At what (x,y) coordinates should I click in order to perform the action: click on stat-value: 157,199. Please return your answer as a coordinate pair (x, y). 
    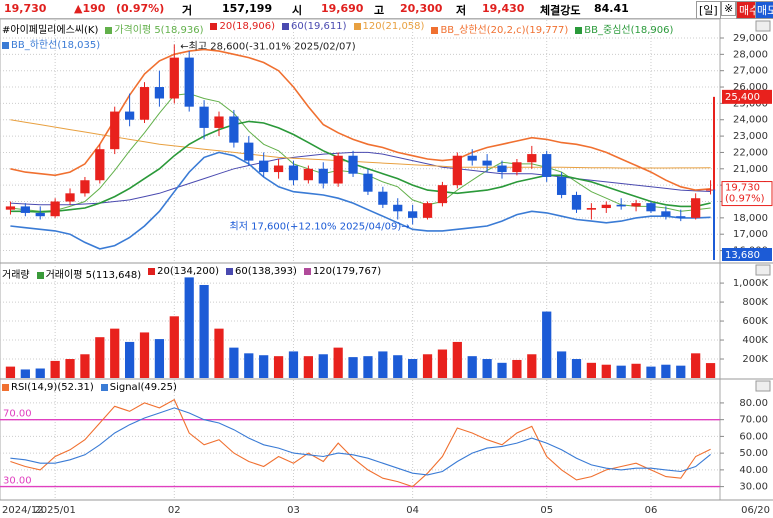
    Looking at the image, I should click on (247, 8).